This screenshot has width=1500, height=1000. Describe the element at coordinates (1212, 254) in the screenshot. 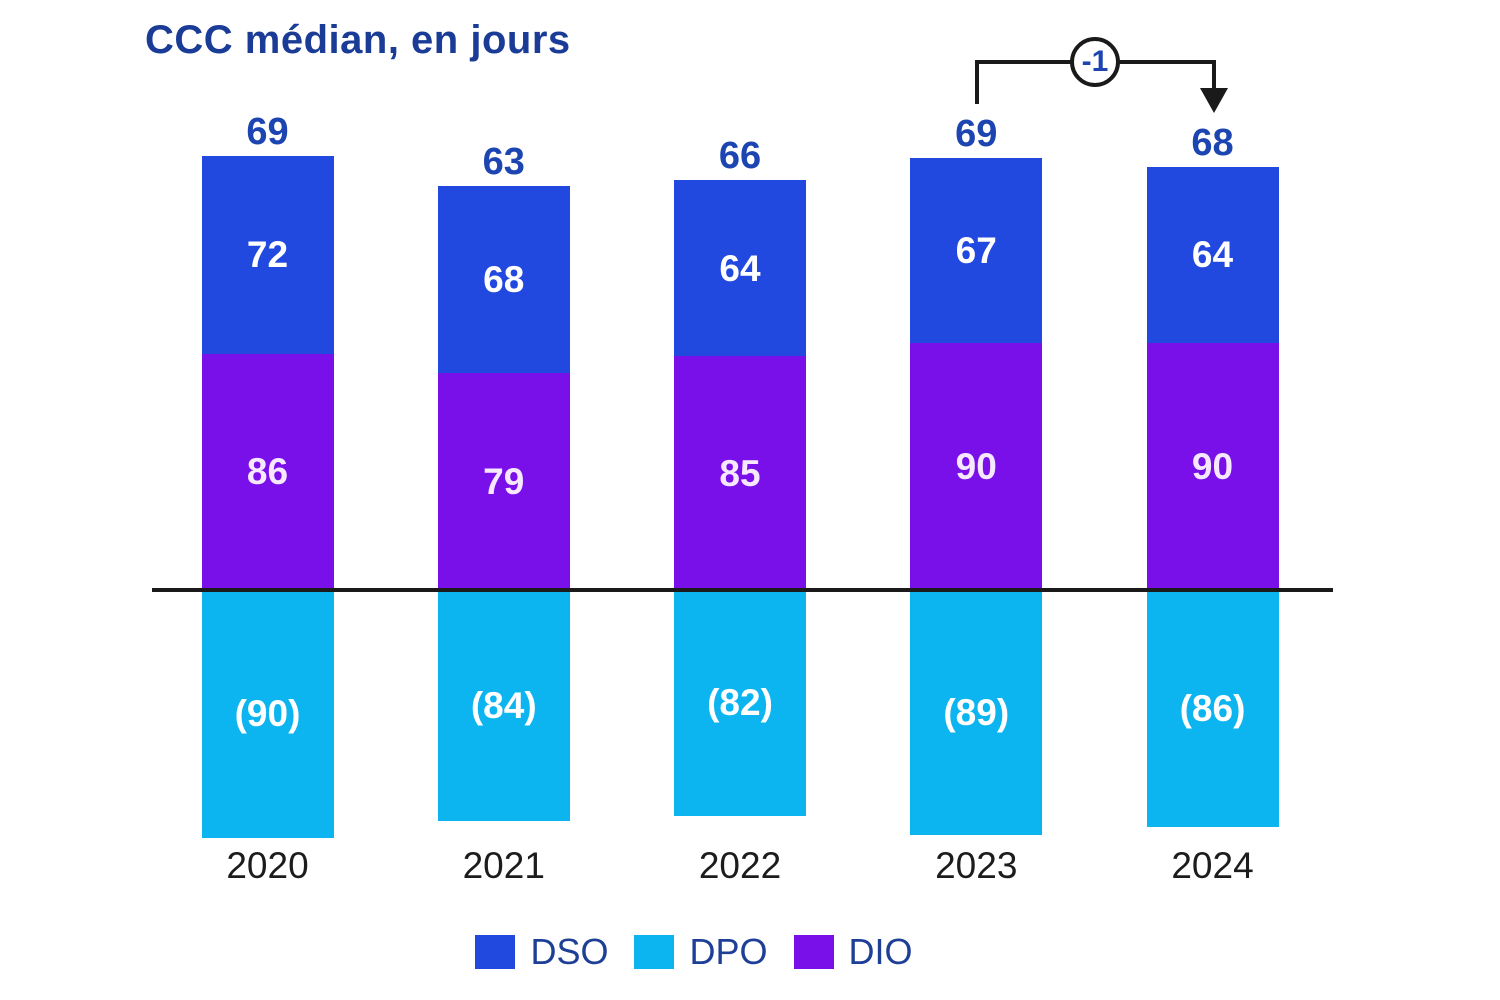

I see `bar-segment-dso-2024: 64` at that location.